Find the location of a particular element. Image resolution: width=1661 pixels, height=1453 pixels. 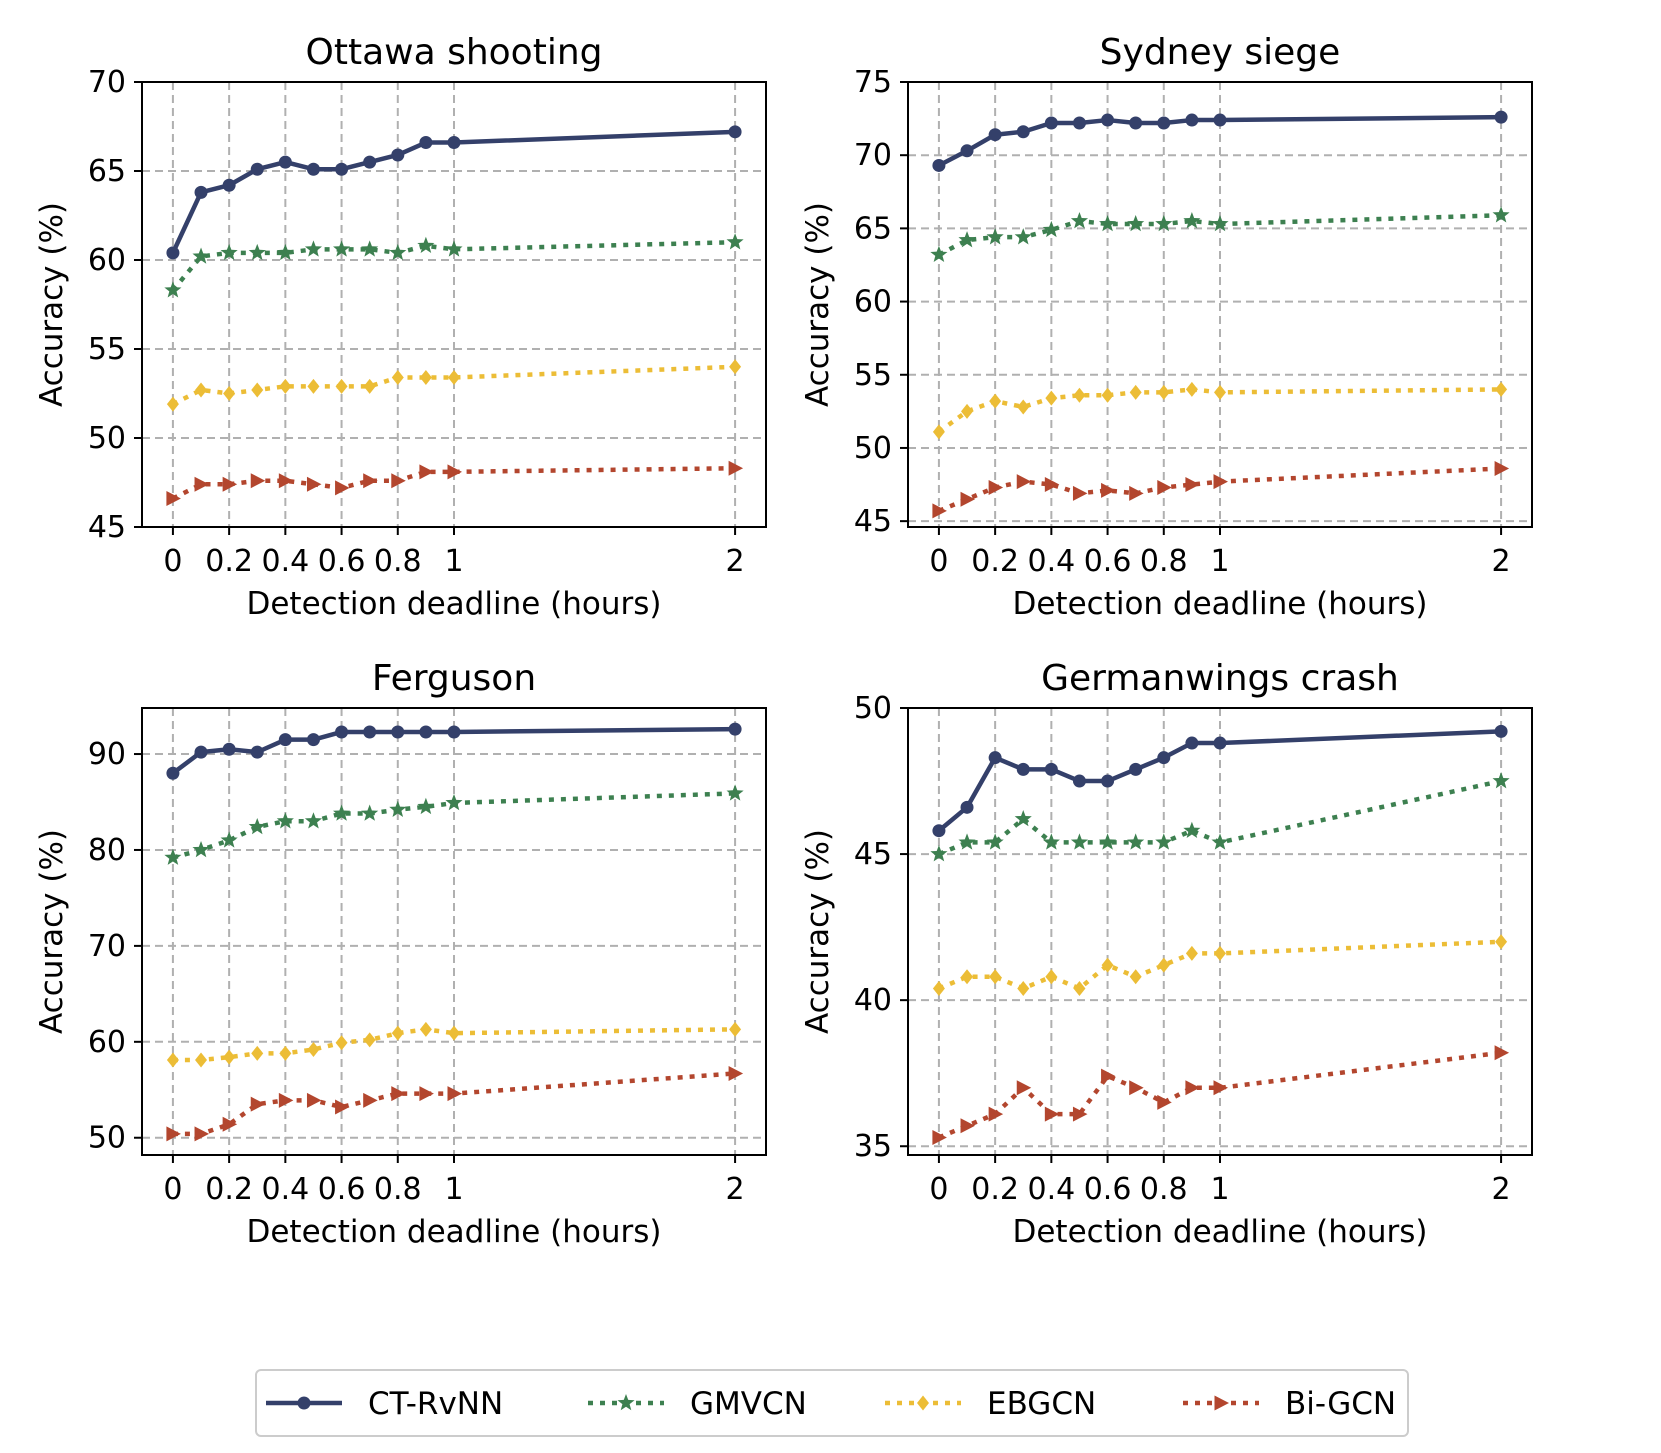

series-line-bi-gcn is located at coordinates (453, 483).